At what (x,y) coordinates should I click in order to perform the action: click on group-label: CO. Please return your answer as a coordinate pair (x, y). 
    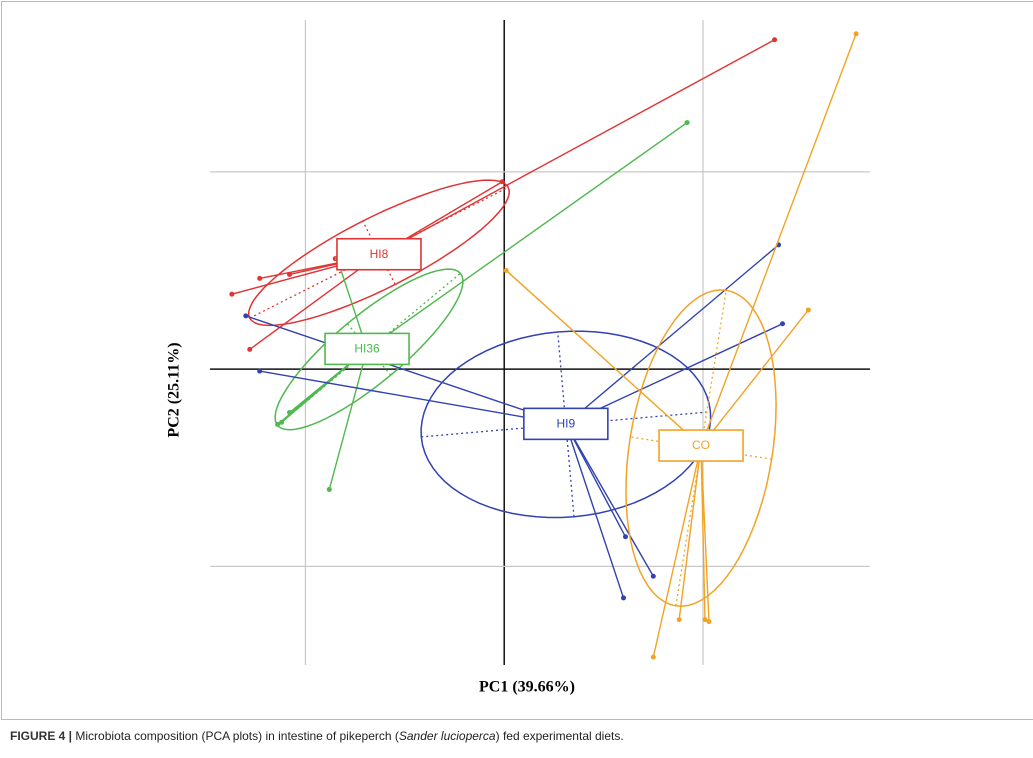
    Looking at the image, I should click on (701, 445).